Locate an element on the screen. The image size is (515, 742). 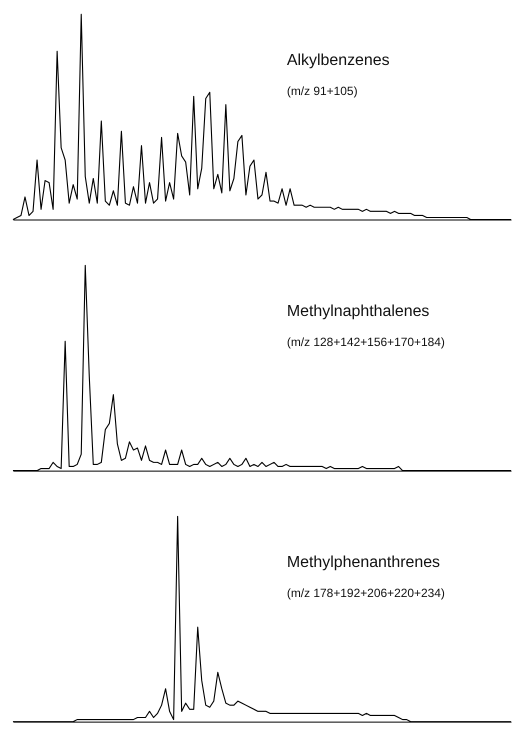
text: Alkylbenzenes is located at coordinates (338, 61).